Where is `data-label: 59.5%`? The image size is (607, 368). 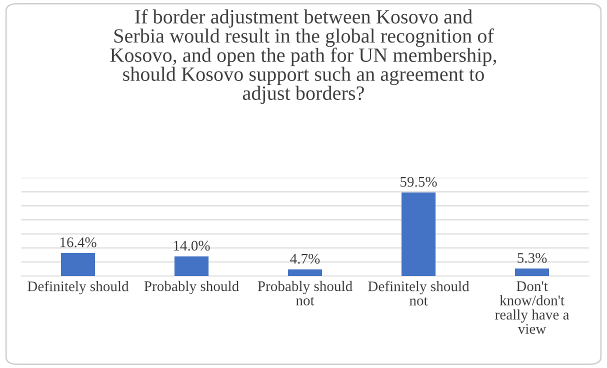 data-label: 59.5% is located at coordinates (418, 181).